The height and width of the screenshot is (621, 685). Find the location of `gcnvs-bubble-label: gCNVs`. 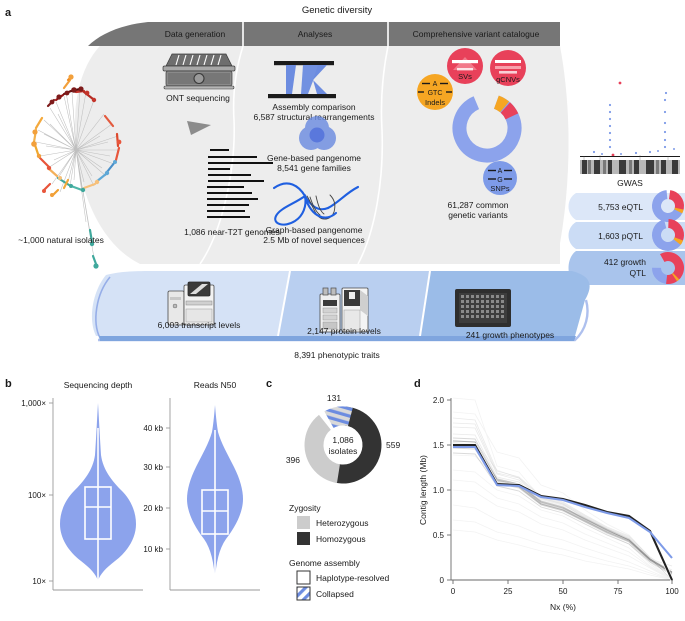

gcnvs-bubble-label: gCNVs is located at coordinates (508, 79).